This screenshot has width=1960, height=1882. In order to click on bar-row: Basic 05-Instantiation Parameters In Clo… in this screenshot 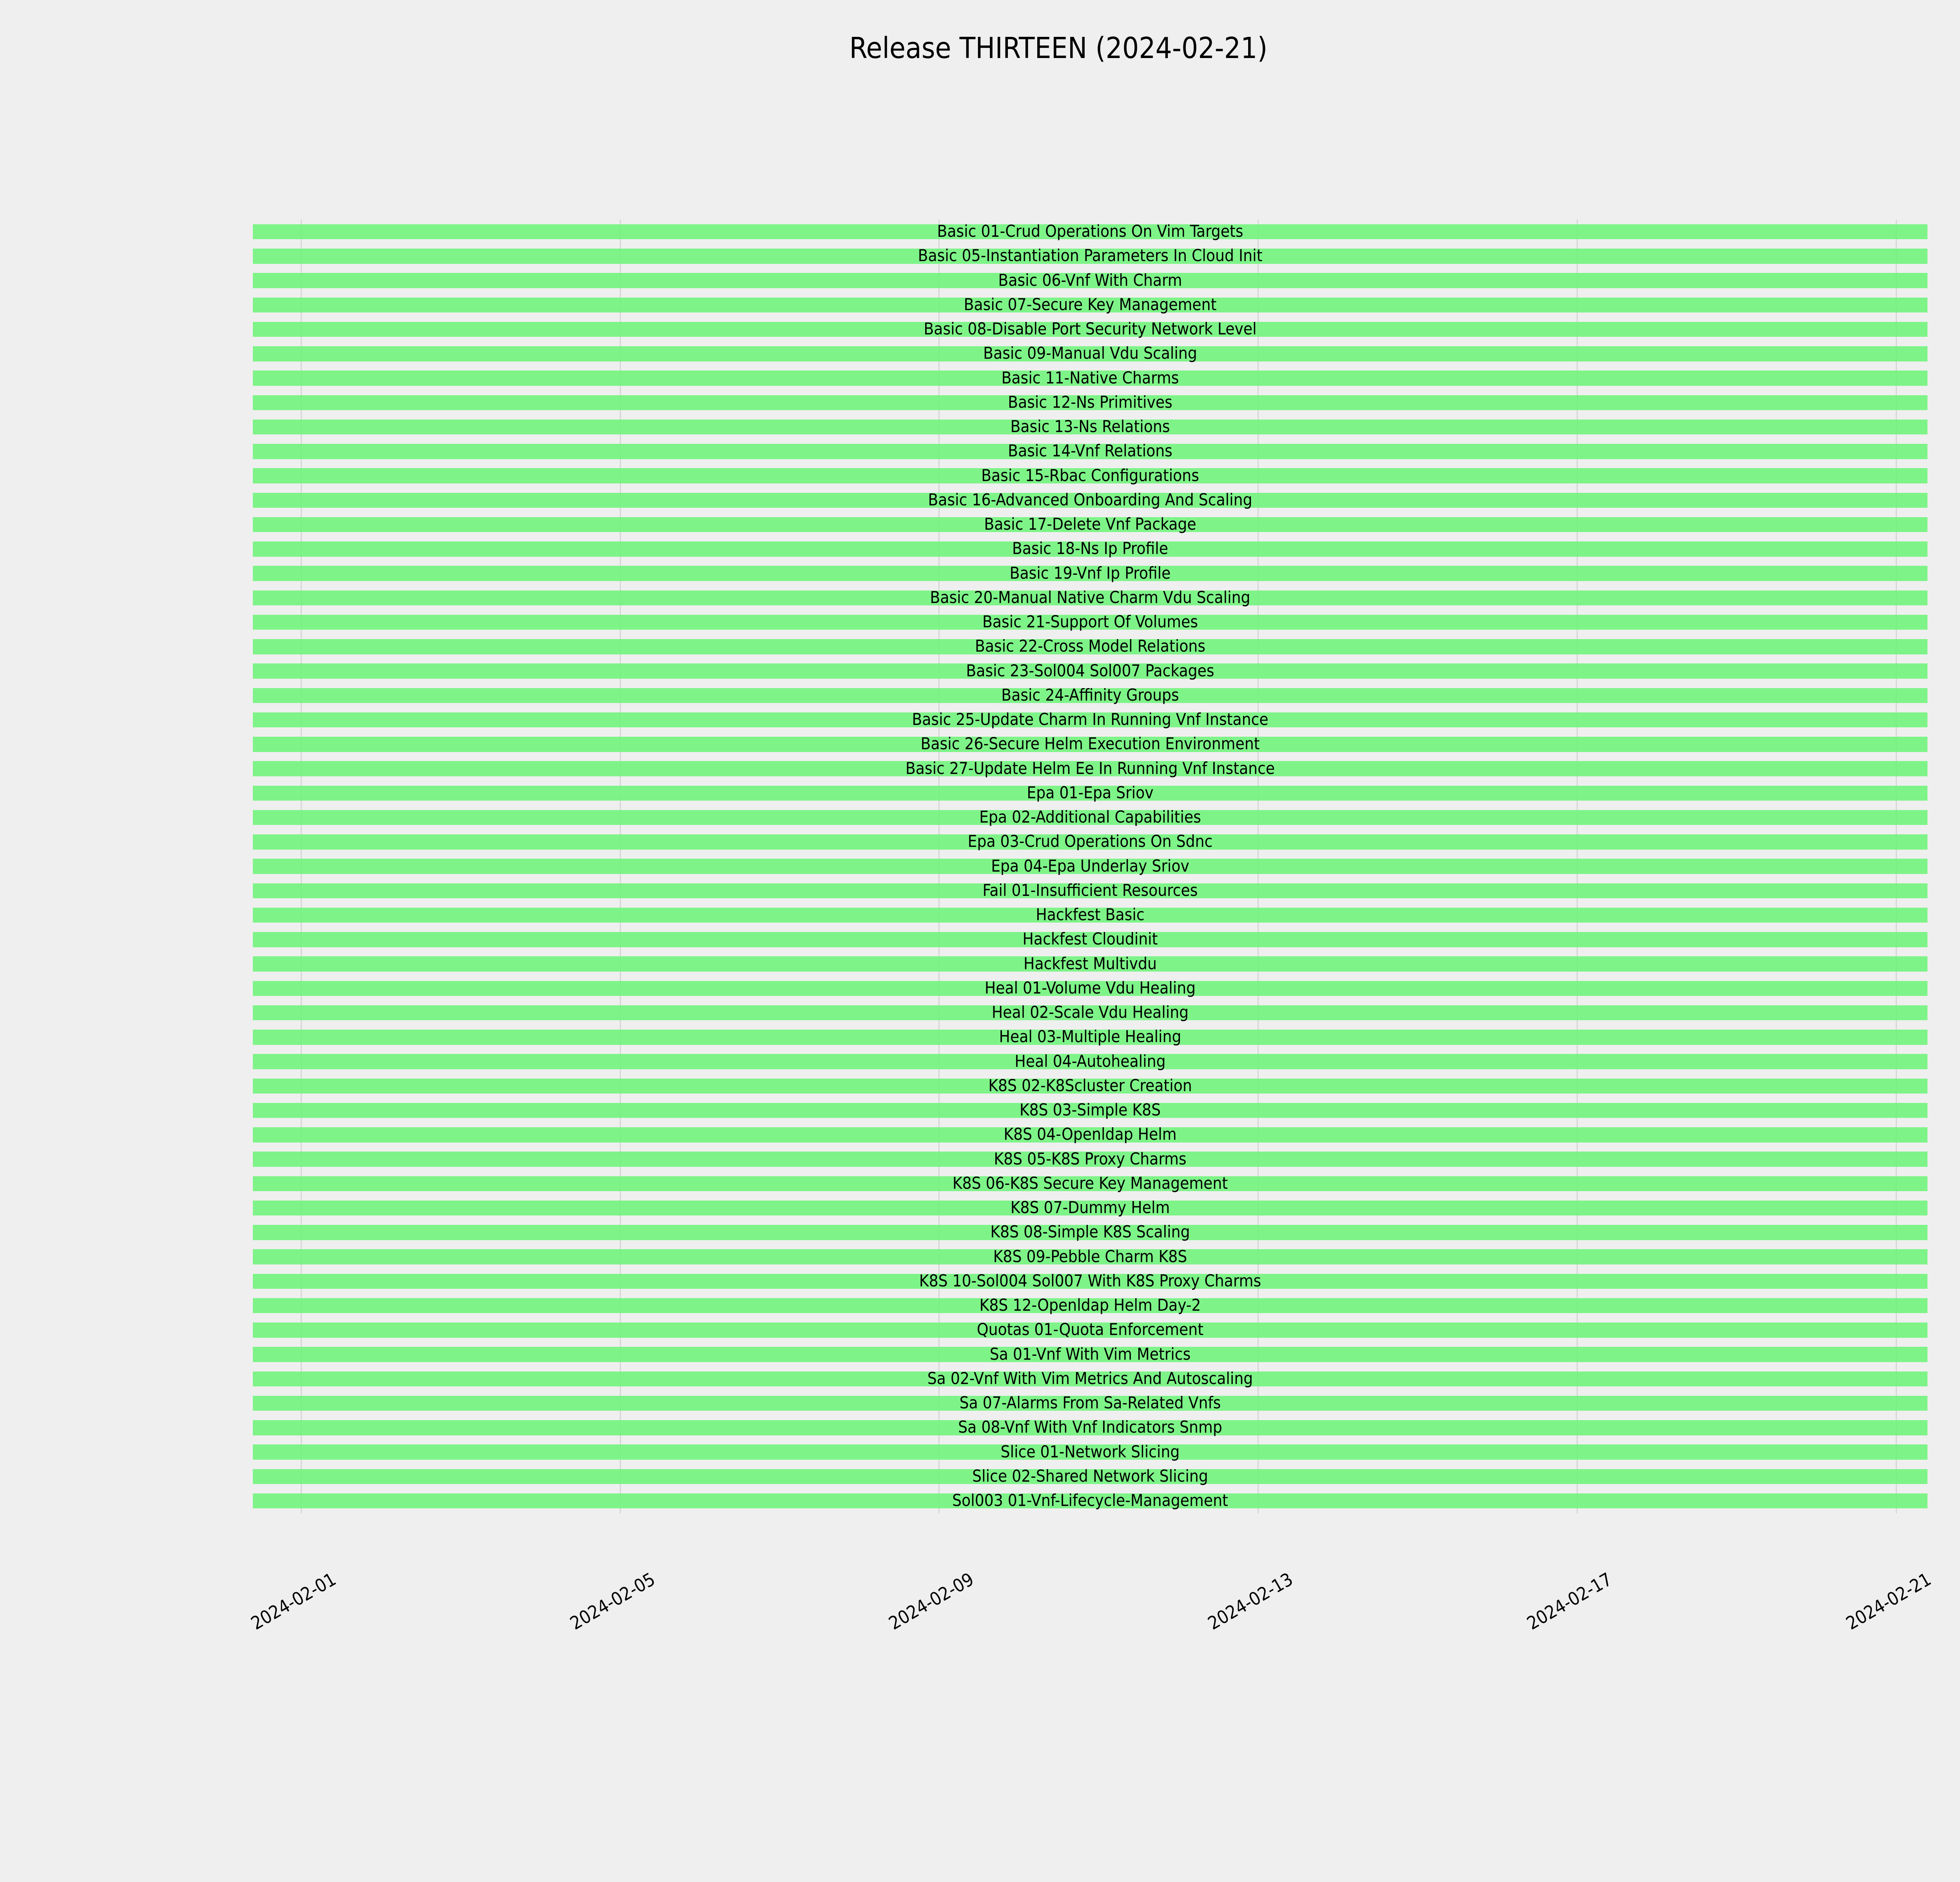, I will do `click(1090, 256)`.